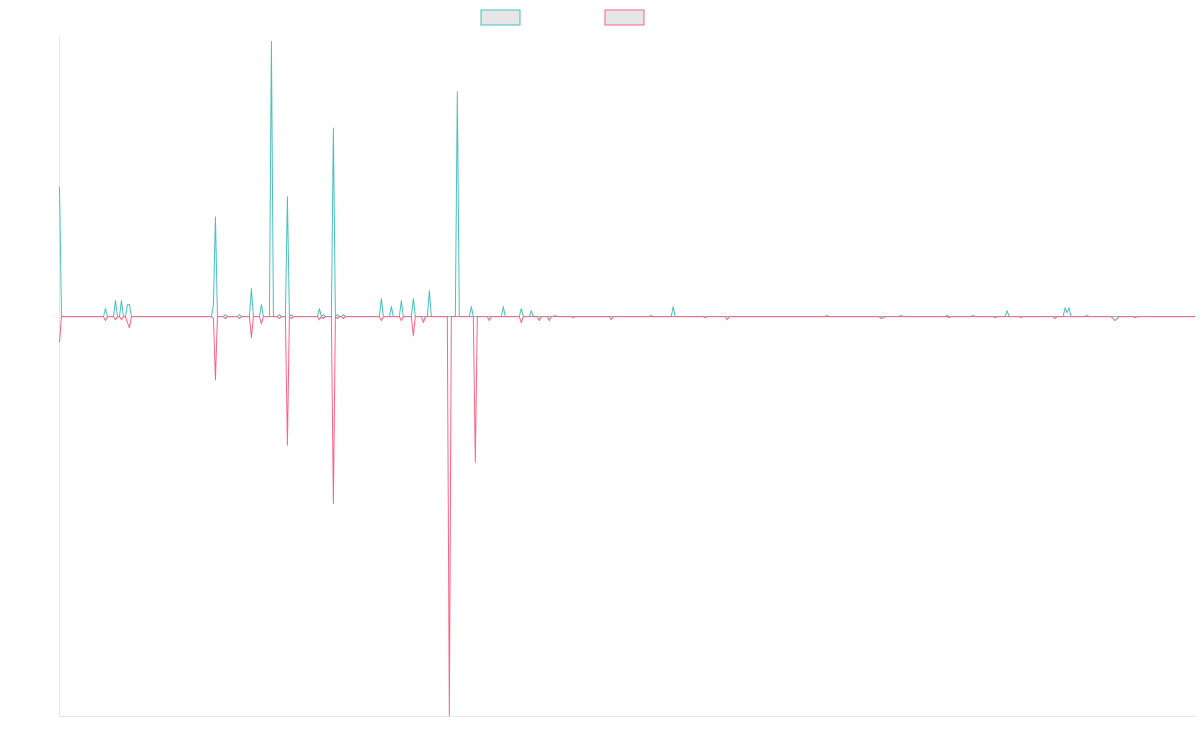 The height and width of the screenshot is (750, 1200). Describe the element at coordinates (562, 17) in the screenshot. I see `legend` at that location.